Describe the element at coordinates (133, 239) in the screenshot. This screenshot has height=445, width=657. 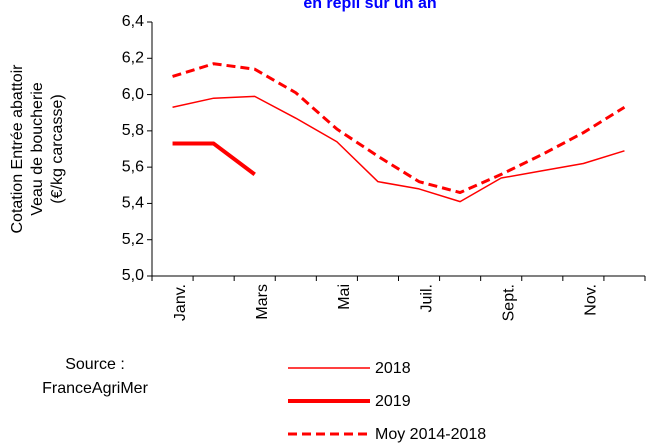
I see `y-tick-label: 5,2` at that location.